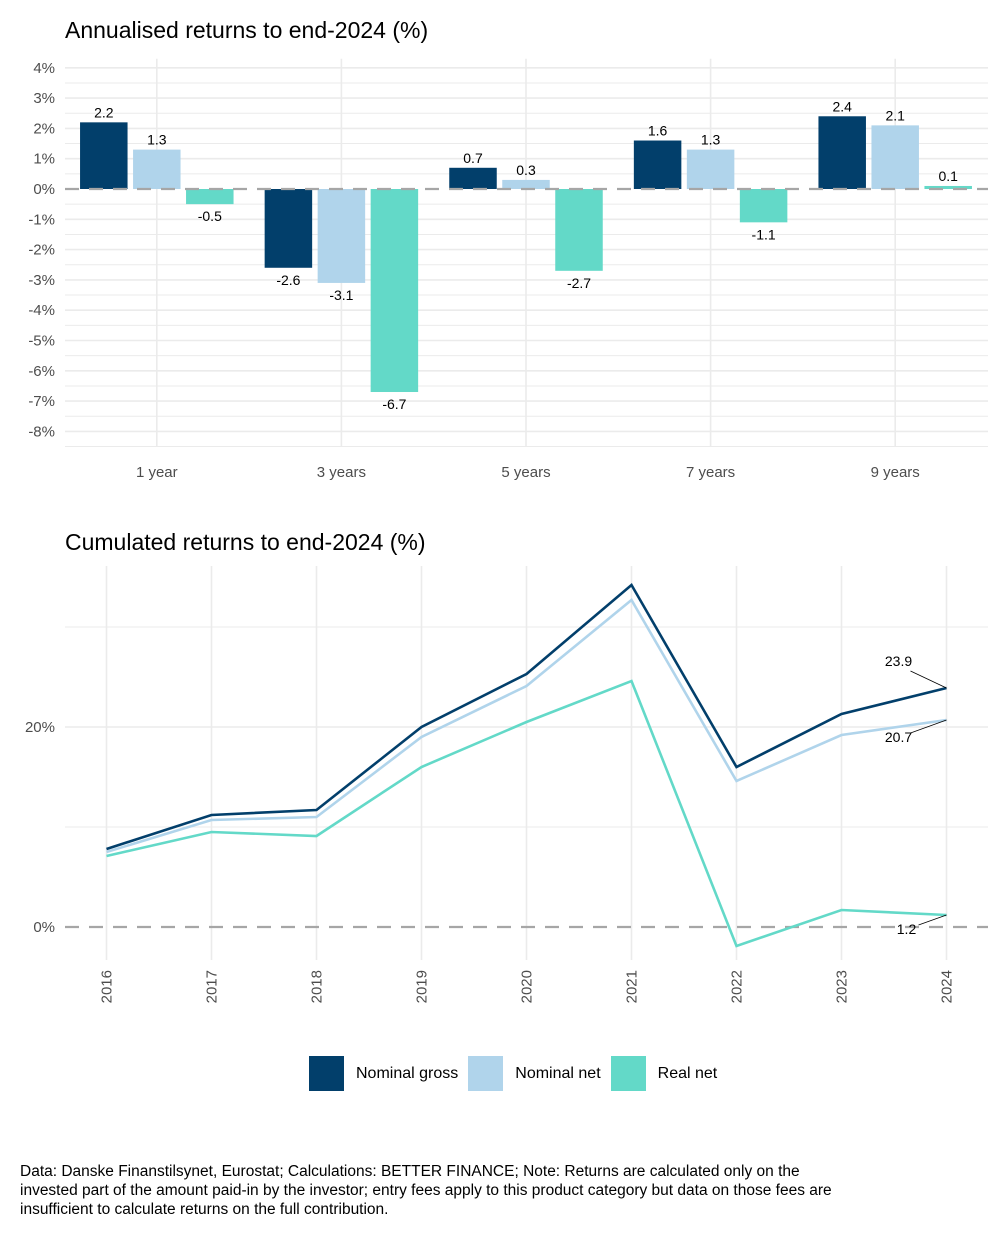 The image size is (1008, 1260). What do you see at coordinates (210, 216) in the screenshot?
I see `bar-data-label: -0.5` at bounding box center [210, 216].